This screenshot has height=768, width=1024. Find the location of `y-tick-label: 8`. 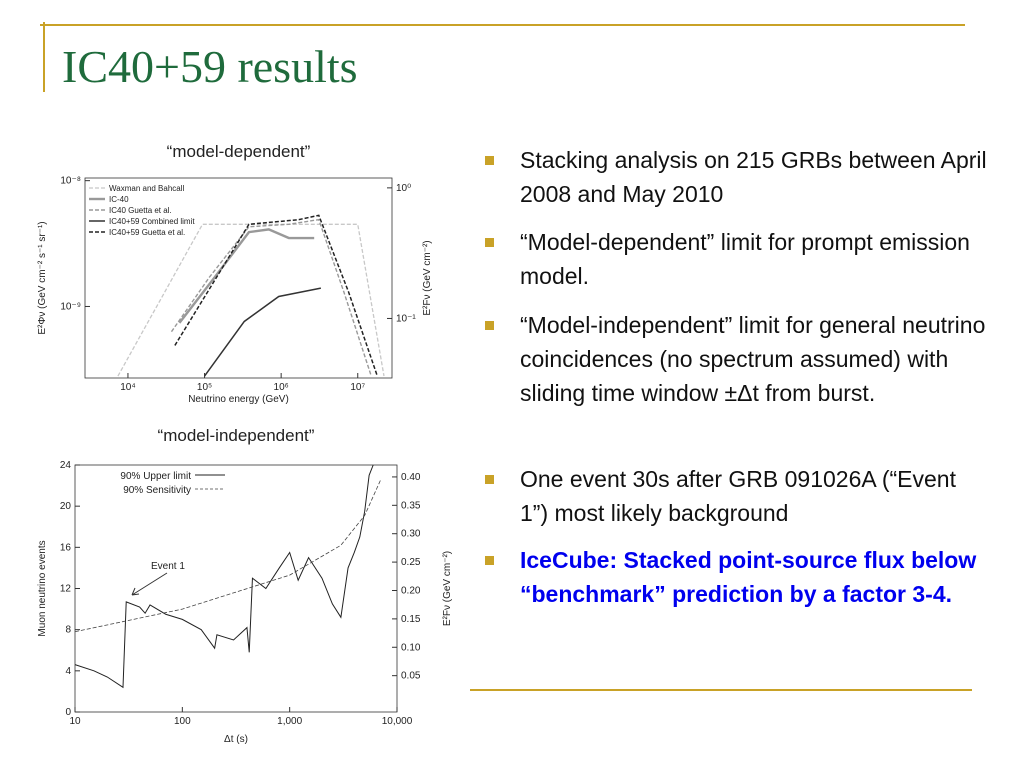

y-tick-label: 8 is located at coordinates (68, 630).